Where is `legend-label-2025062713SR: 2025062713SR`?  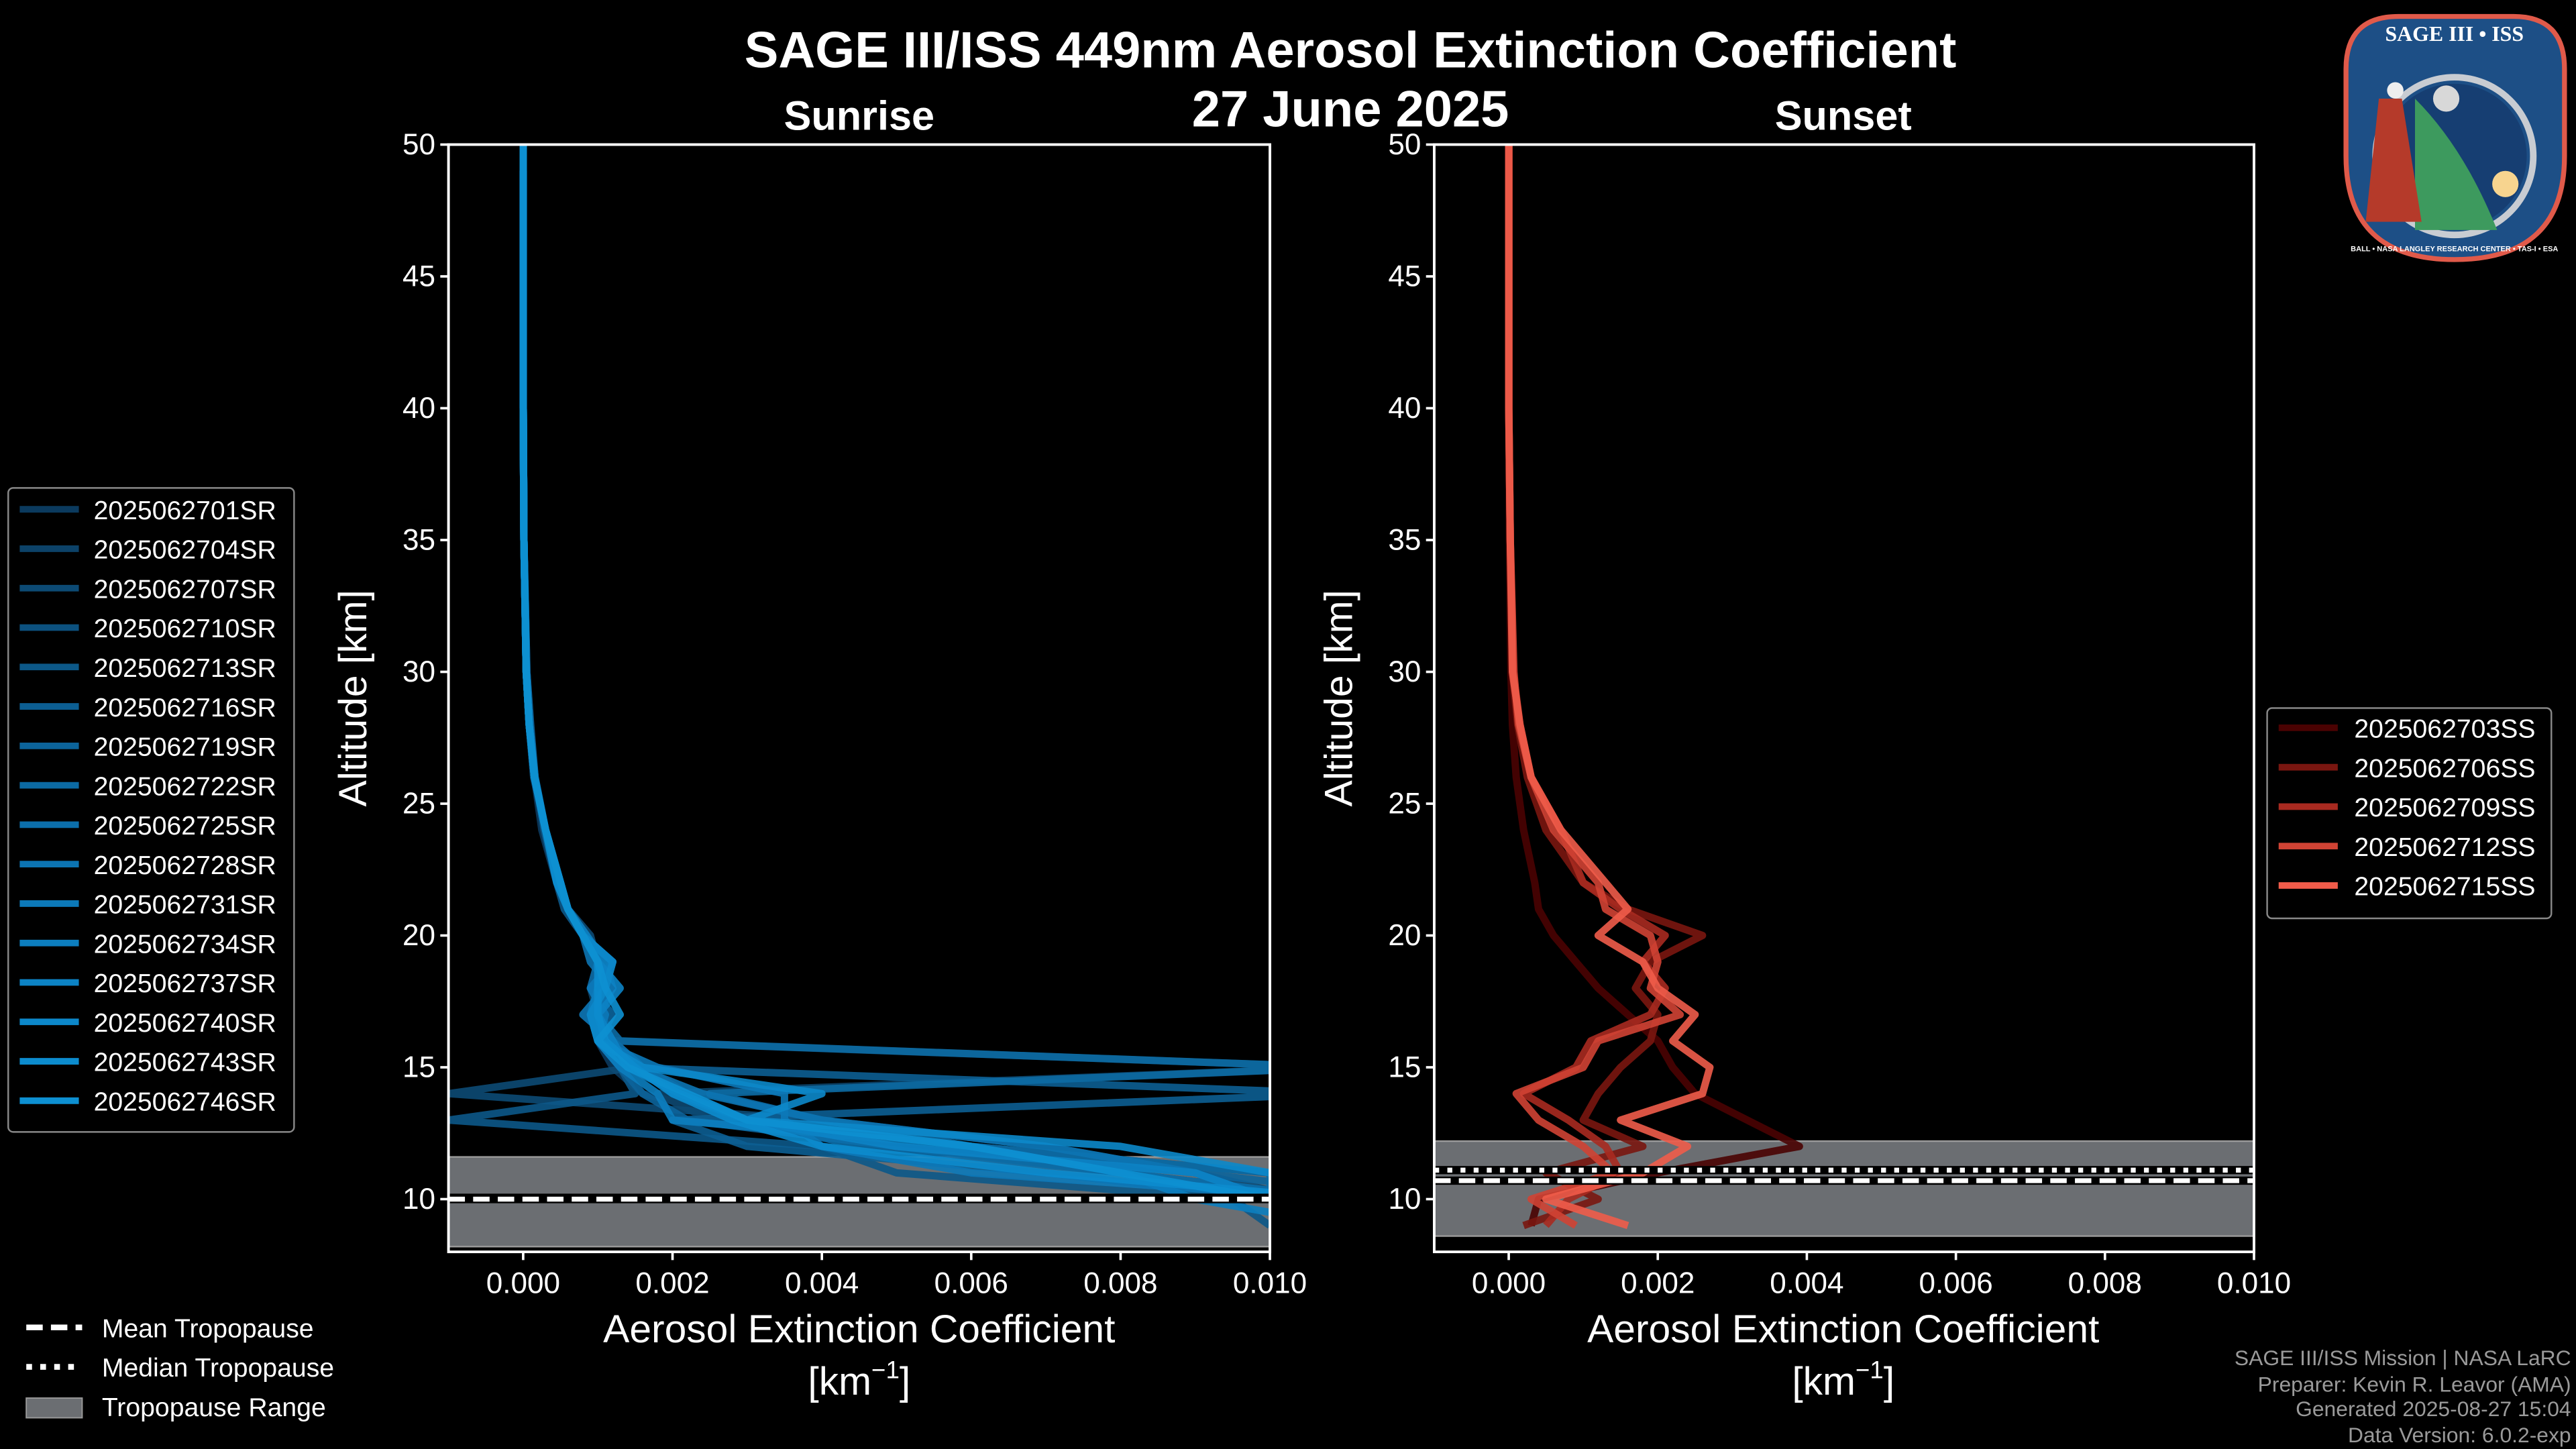 legend-label-2025062713SR: 2025062713SR is located at coordinates (185, 668).